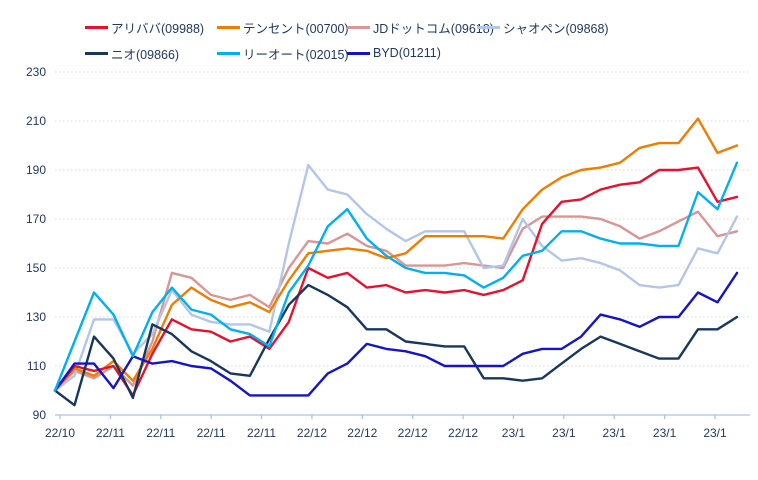  Describe the element at coordinates (60, 433) in the screenshot. I see `x-axis-label: 22/10` at that location.